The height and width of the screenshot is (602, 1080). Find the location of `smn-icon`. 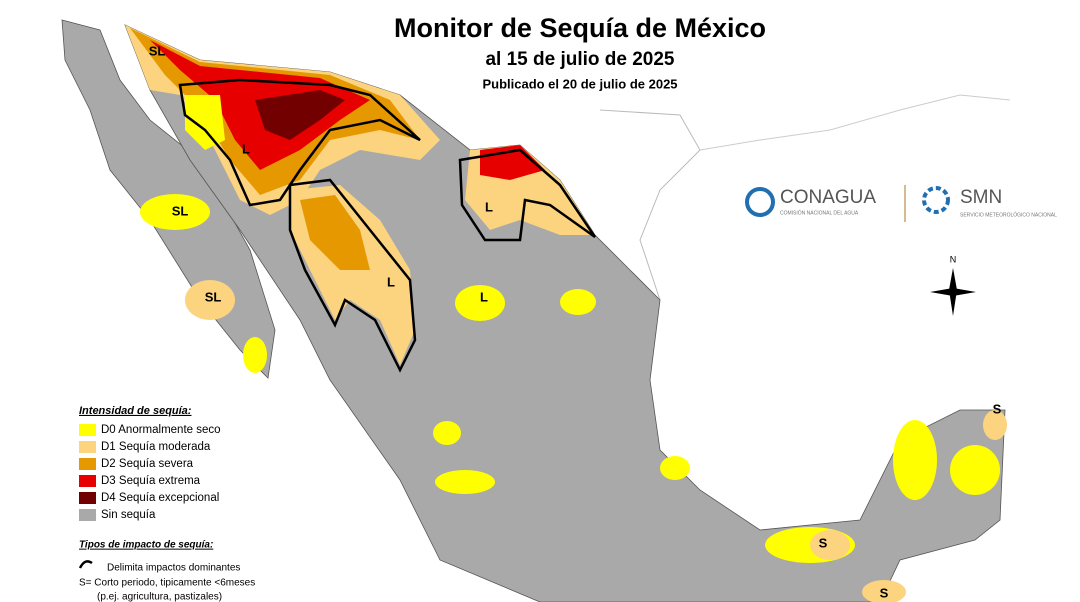

smn-icon is located at coordinates (936, 200).